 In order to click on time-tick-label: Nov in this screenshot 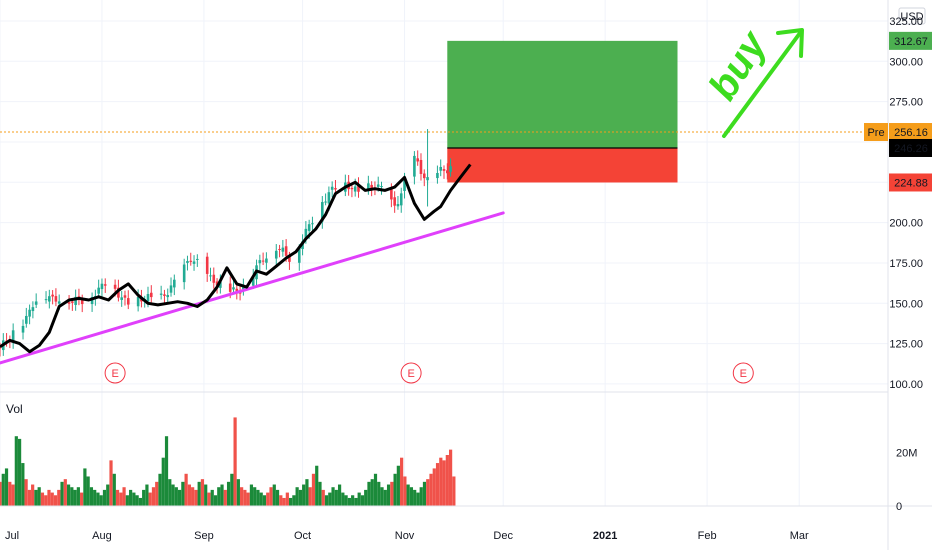, I will do `click(405, 536)`.